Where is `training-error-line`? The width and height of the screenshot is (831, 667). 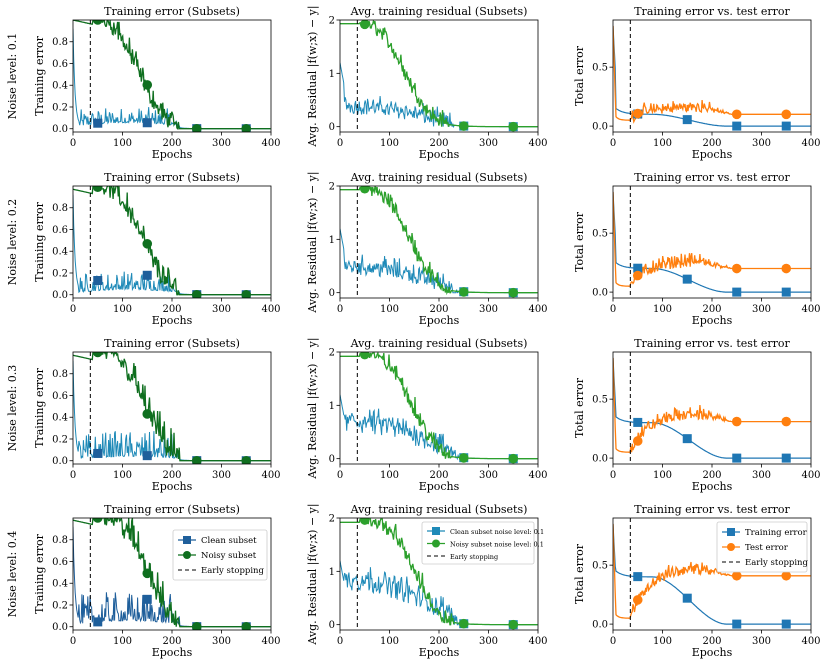
training-error-line is located at coordinates (712, 76).